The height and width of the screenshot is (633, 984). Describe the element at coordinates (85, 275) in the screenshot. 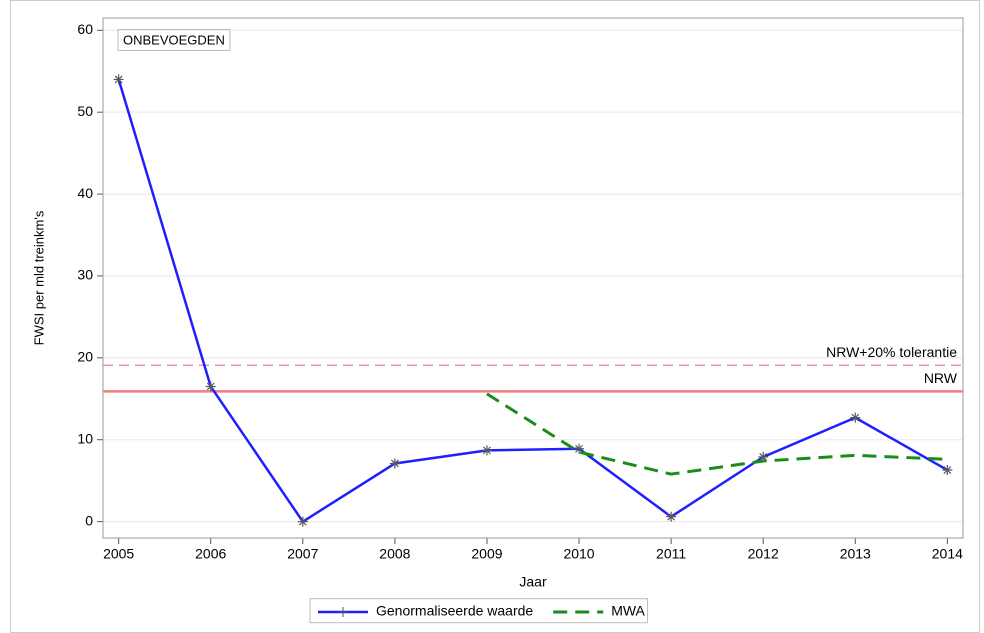

I see `y-tick-label: 30` at that location.